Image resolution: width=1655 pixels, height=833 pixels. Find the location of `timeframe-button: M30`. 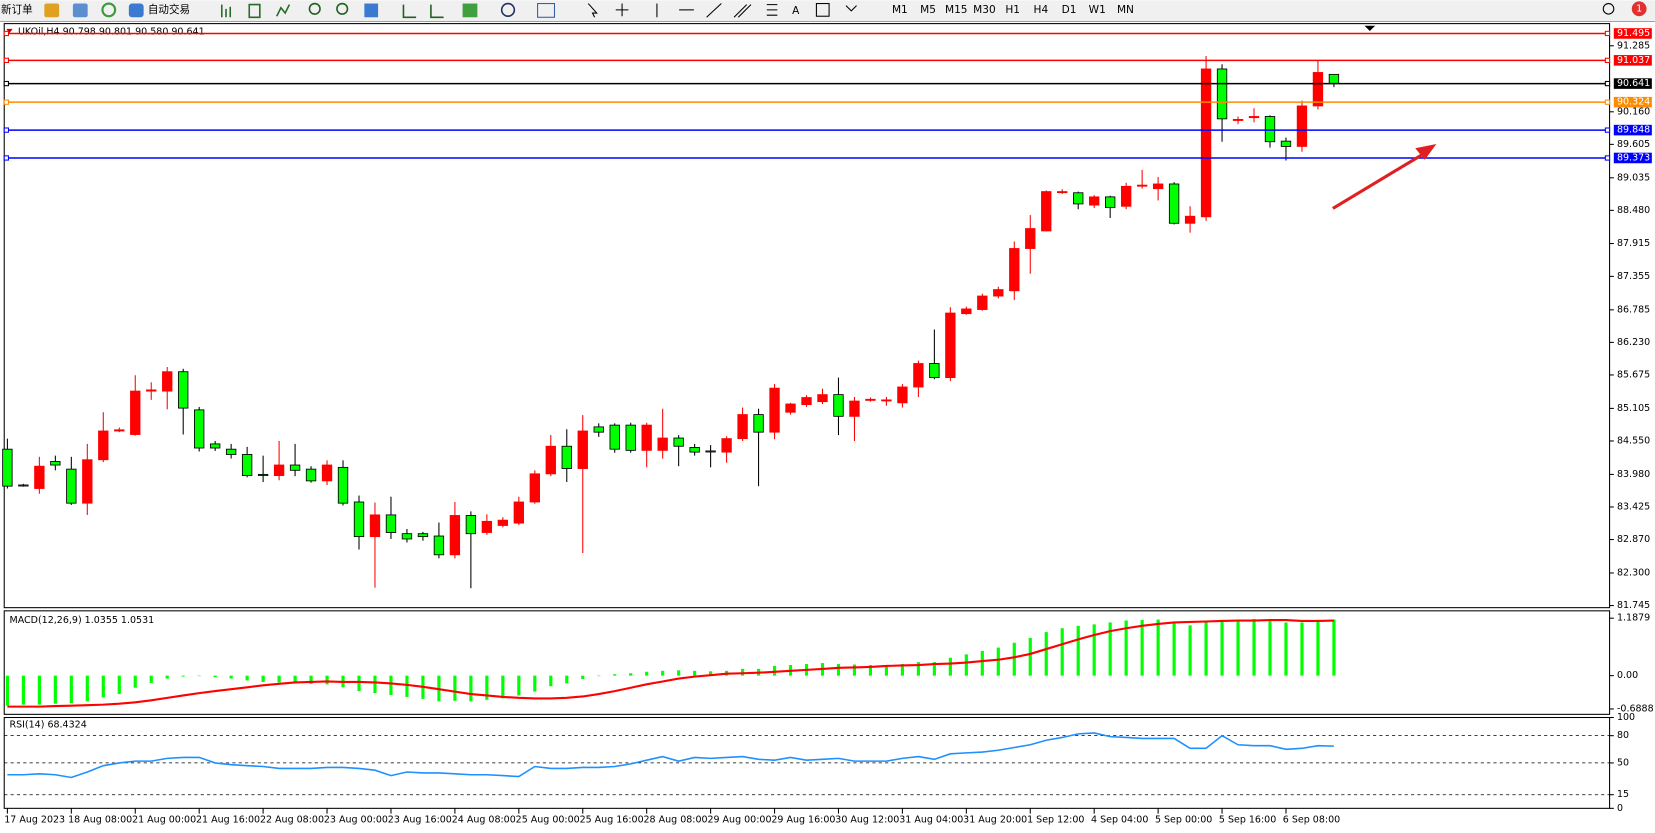

timeframe-button: M30 is located at coordinates (984, 10).